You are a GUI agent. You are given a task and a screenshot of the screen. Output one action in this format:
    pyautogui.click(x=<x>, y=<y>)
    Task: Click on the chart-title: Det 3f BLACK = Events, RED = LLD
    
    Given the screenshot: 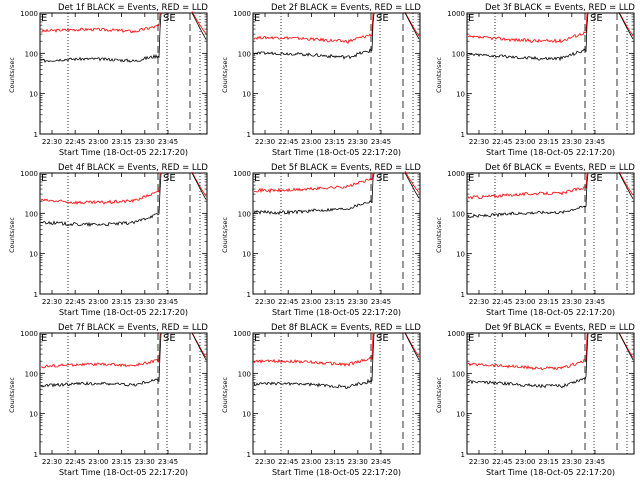 What is the action you would take?
    pyautogui.click(x=560, y=8)
    